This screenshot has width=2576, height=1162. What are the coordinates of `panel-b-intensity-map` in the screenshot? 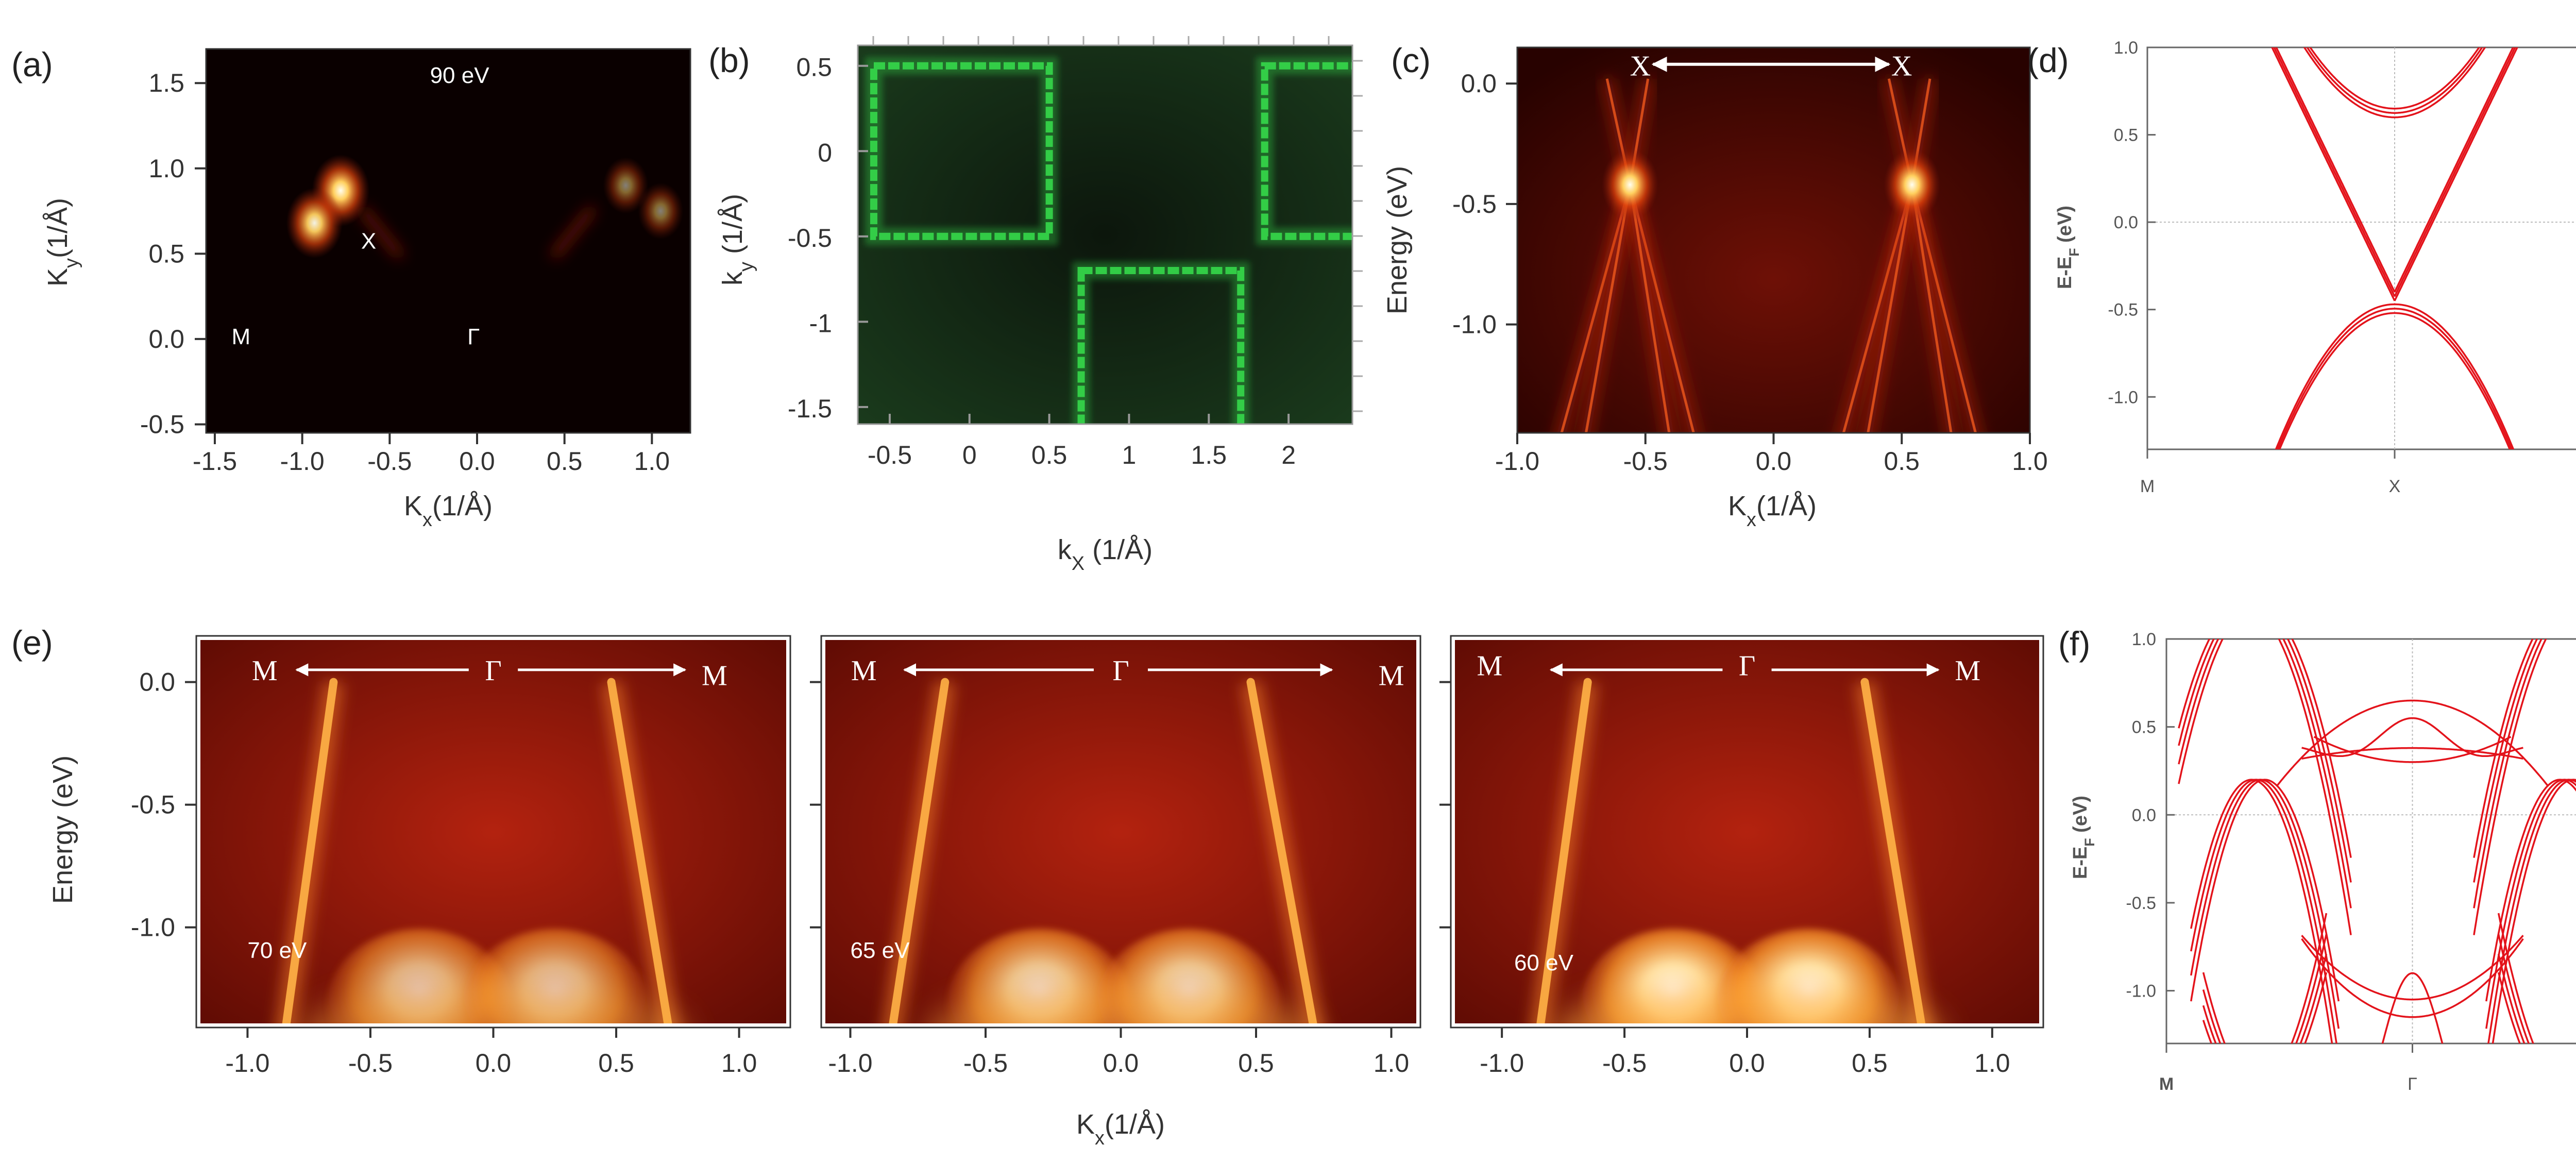 It's located at (1108, 240).